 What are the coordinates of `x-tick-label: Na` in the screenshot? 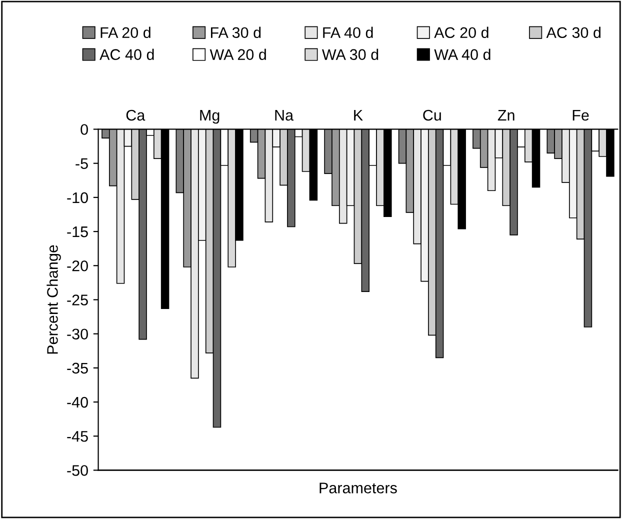 It's located at (284, 115).